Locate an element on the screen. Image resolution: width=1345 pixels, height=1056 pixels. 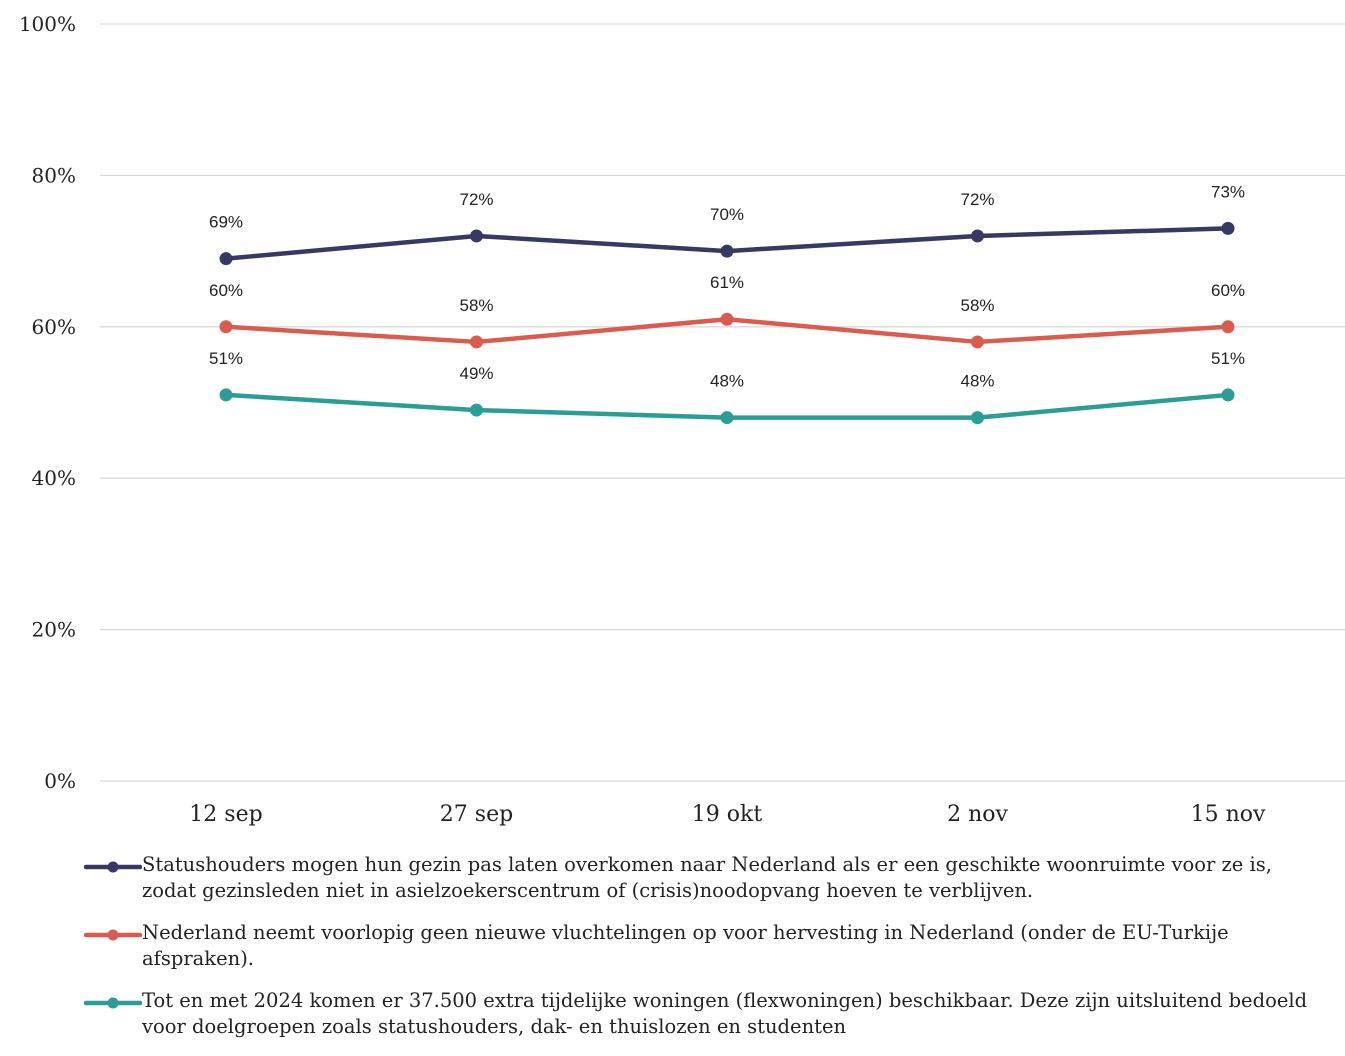
data-label: 69% is located at coordinates (226, 222).